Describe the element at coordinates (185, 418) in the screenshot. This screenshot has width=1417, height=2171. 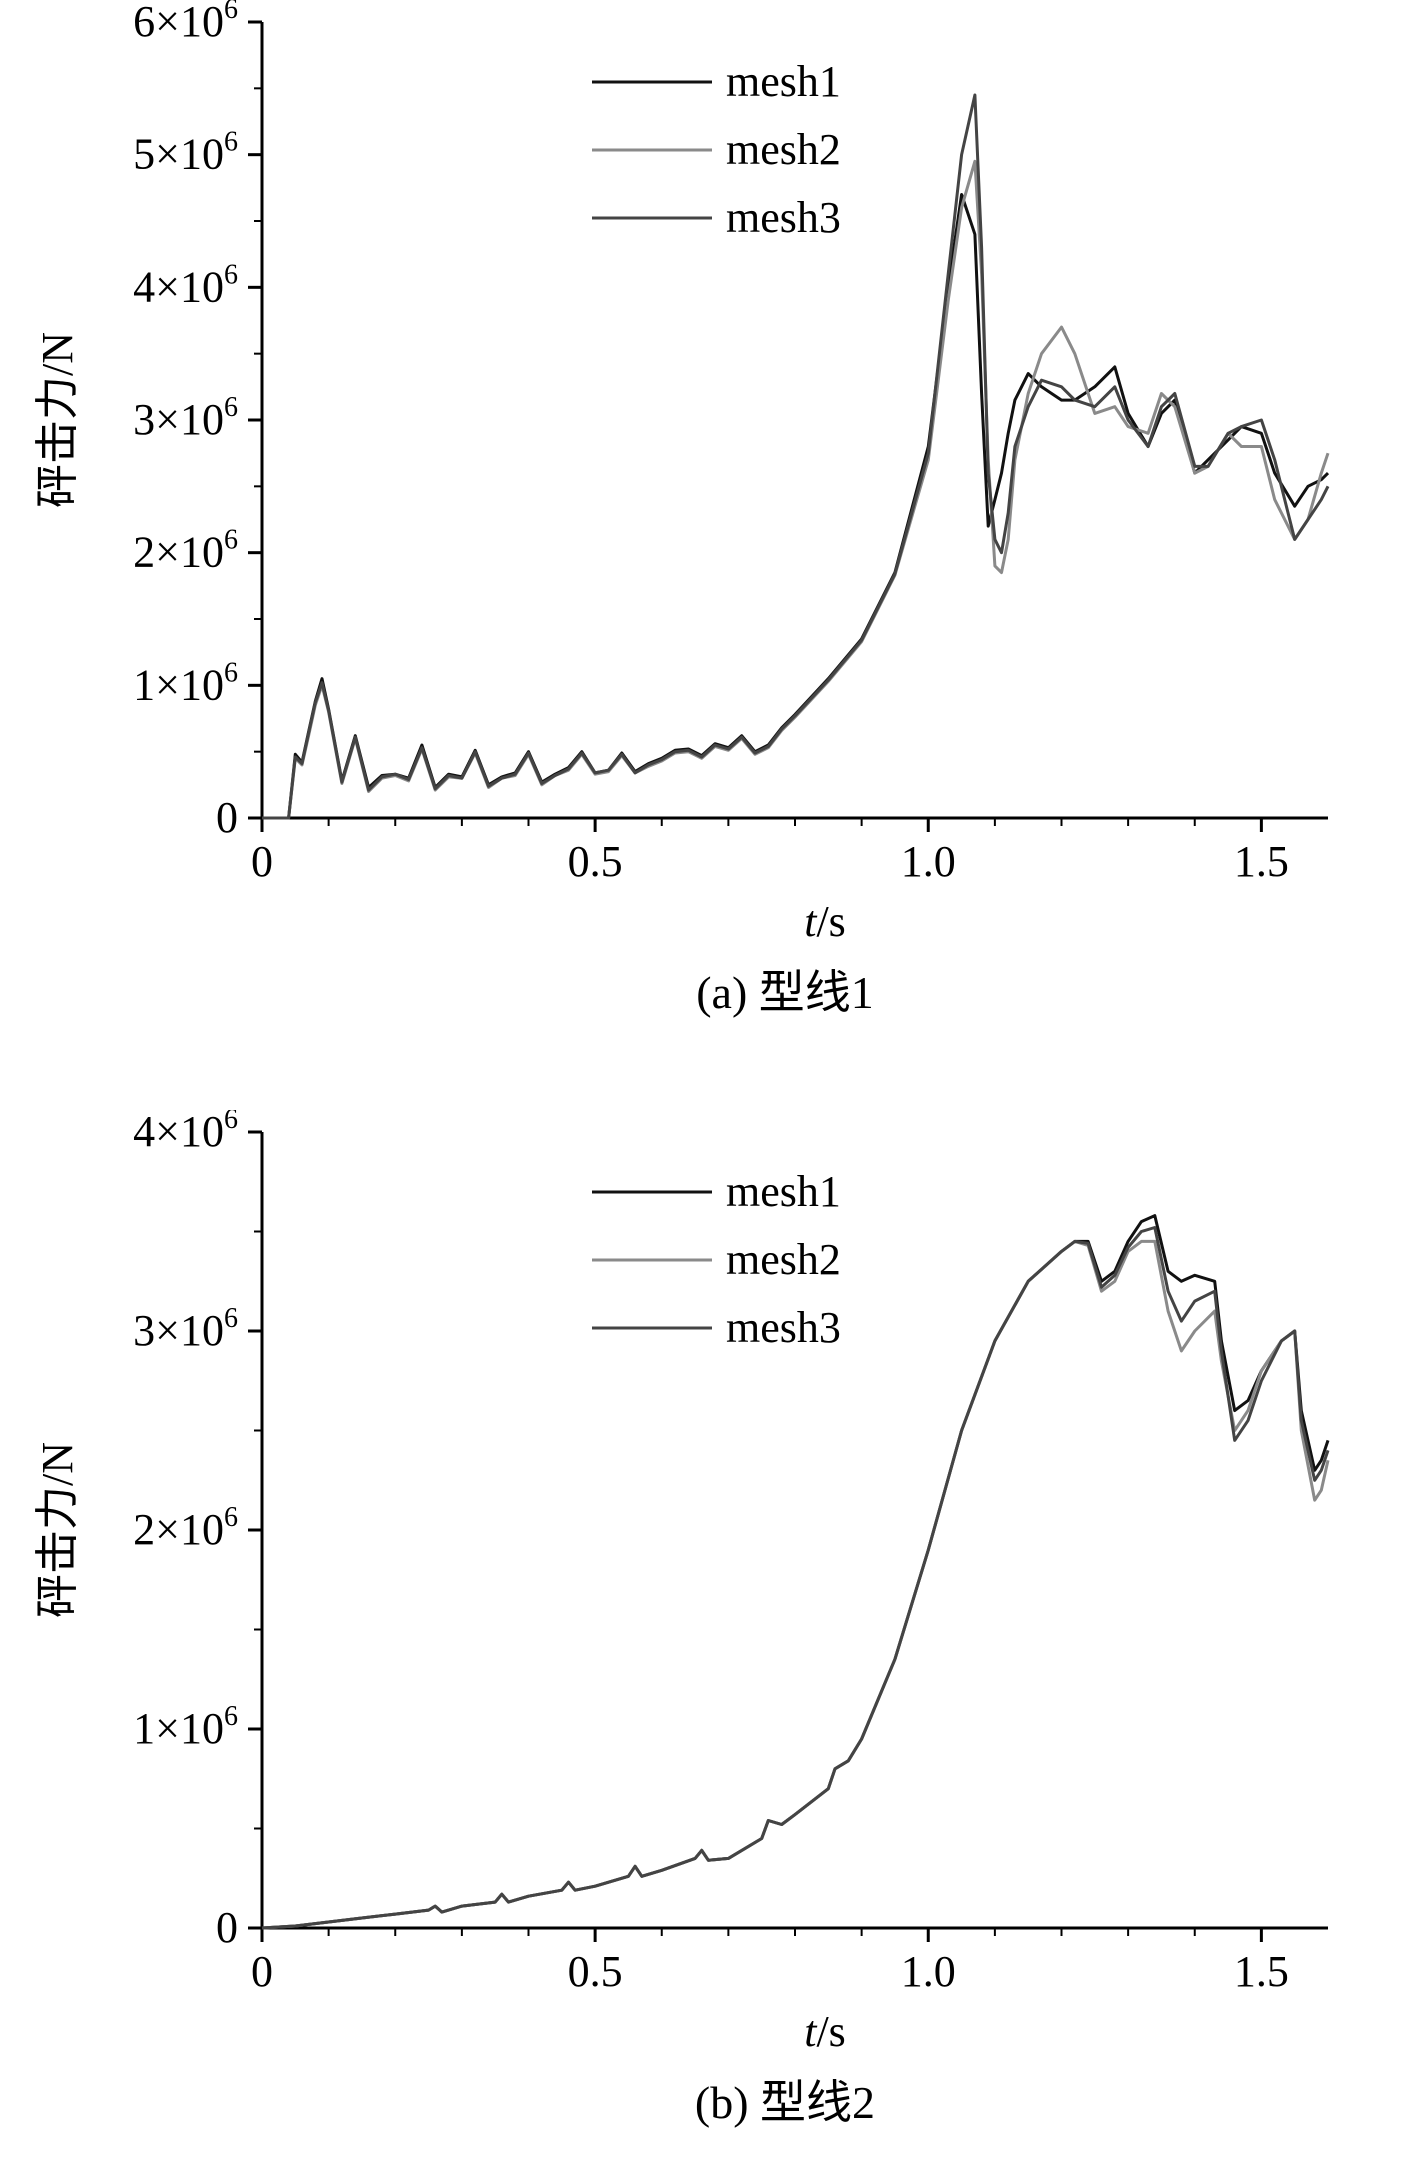
I see `chart-a-y-tick-label: 3×10⁶` at that location.